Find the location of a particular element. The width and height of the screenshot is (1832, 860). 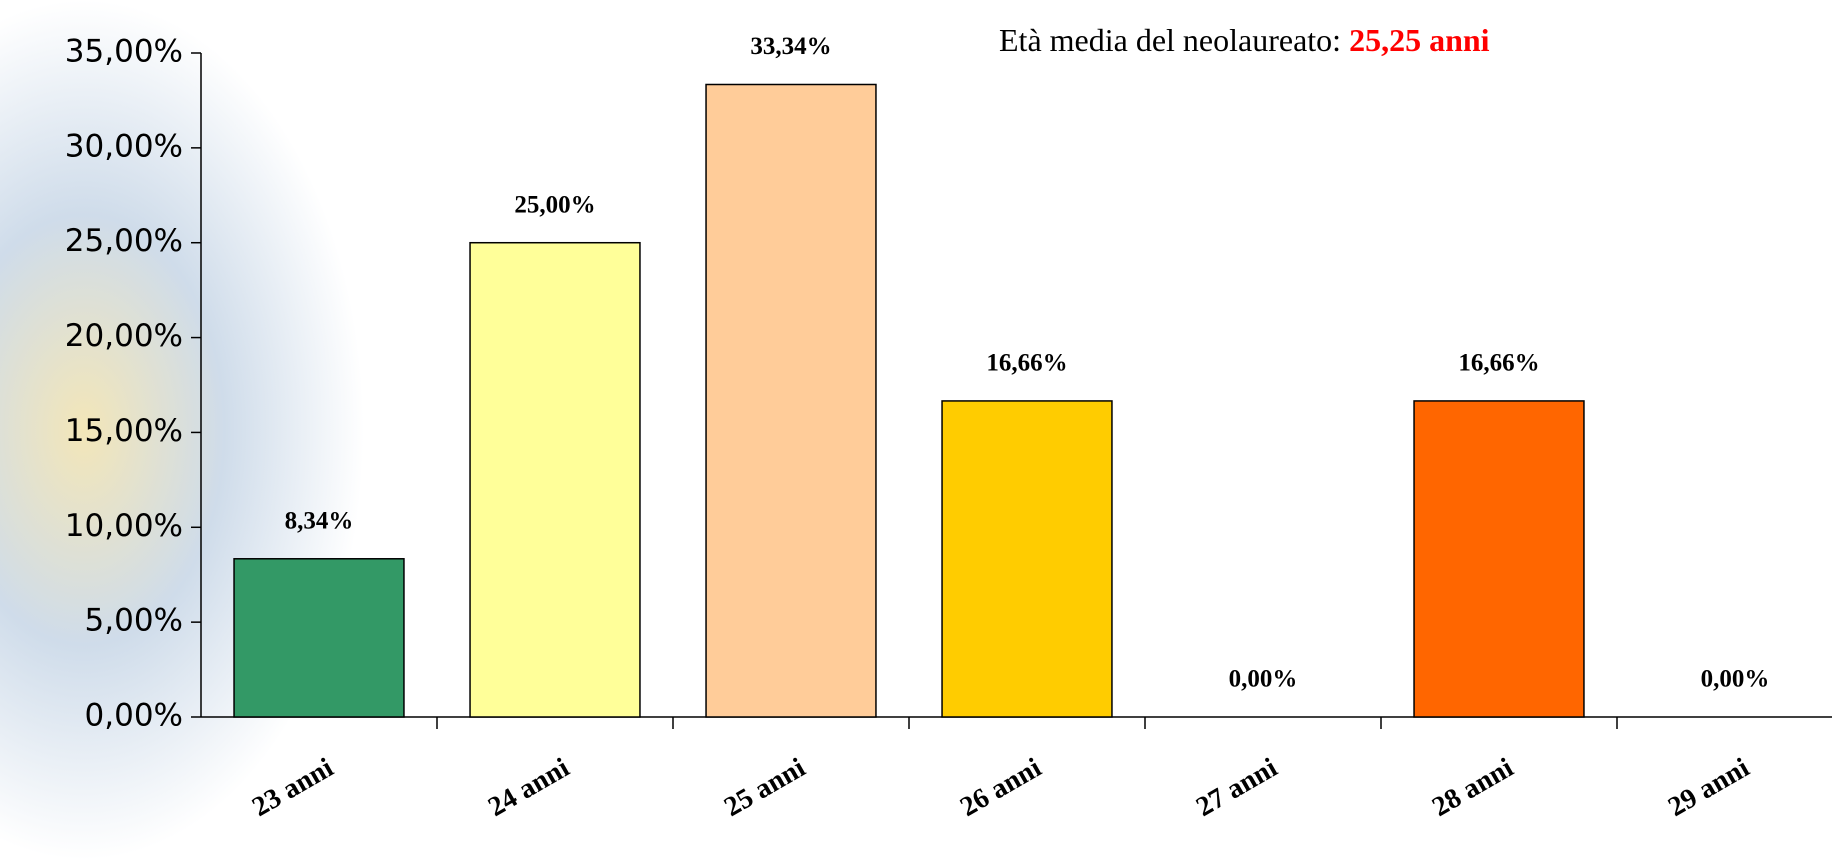

y-tick-label: 20,00% is located at coordinates (124, 336).